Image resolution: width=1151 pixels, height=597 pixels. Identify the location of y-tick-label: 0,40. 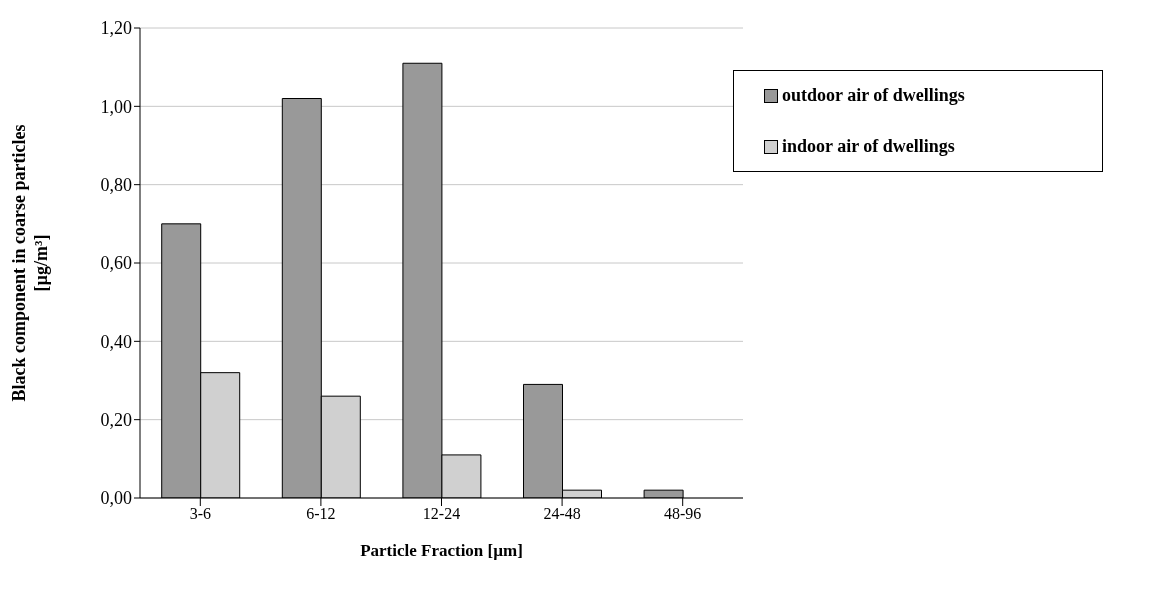
(116, 341).